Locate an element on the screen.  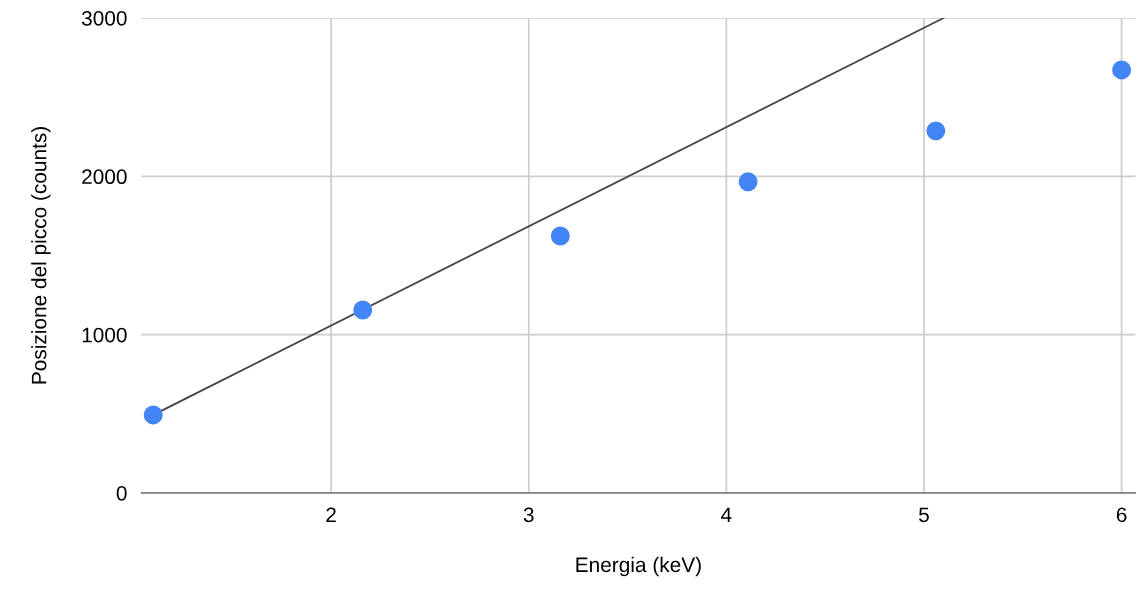
y-tick-label: 0 is located at coordinates (121, 493).